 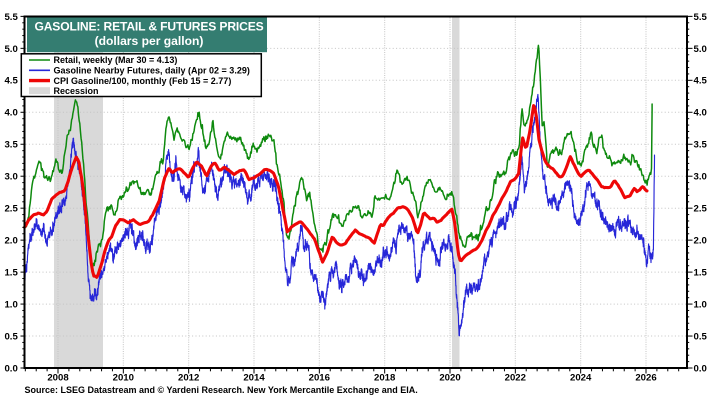 I want to click on svg-text: 2026, so click(x=645, y=377).